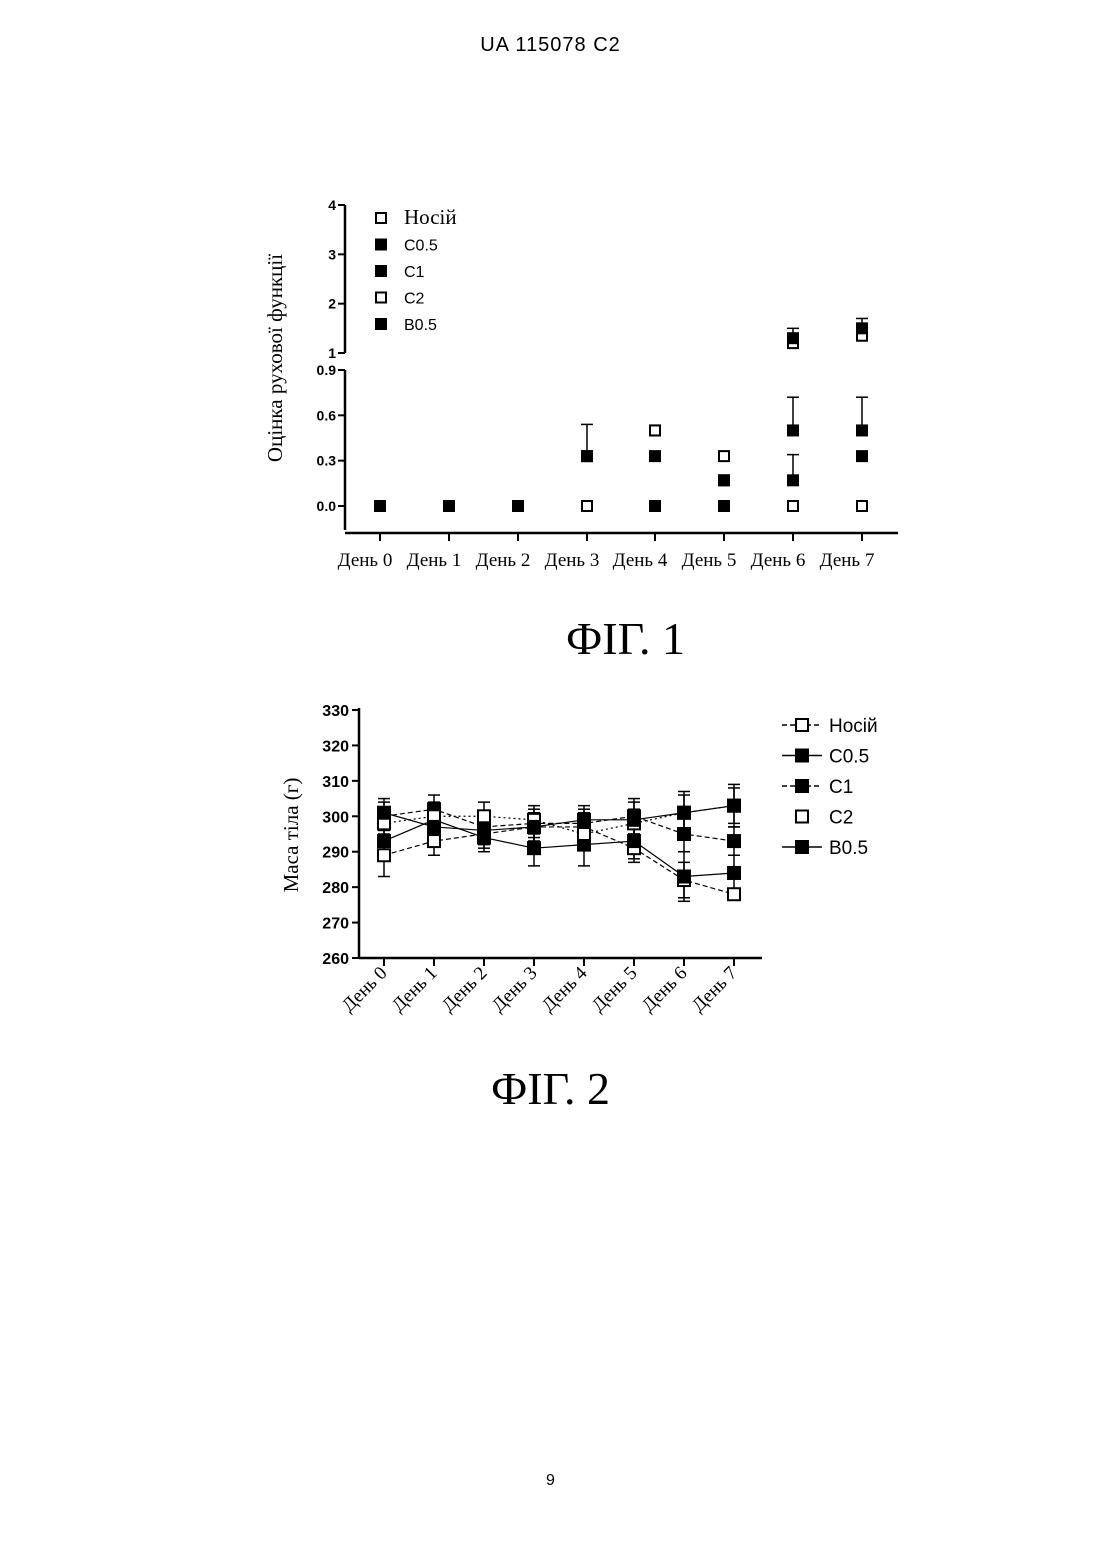  What do you see at coordinates (715, 990) in the screenshot?
I see `x-tick-label: День 7` at bounding box center [715, 990].